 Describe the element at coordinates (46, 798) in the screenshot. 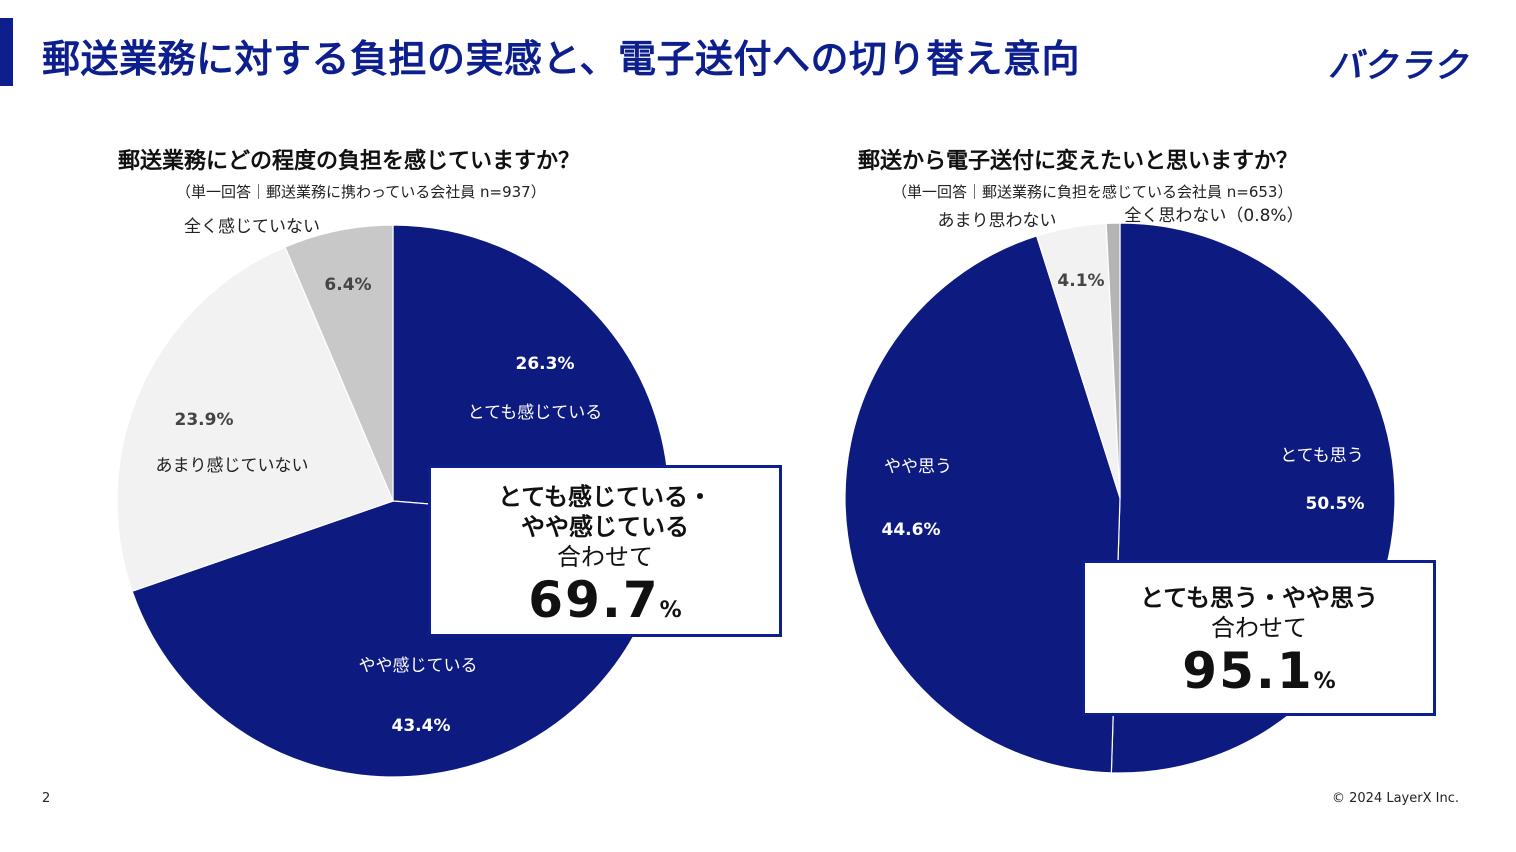

I see `page-number: 2` at that location.